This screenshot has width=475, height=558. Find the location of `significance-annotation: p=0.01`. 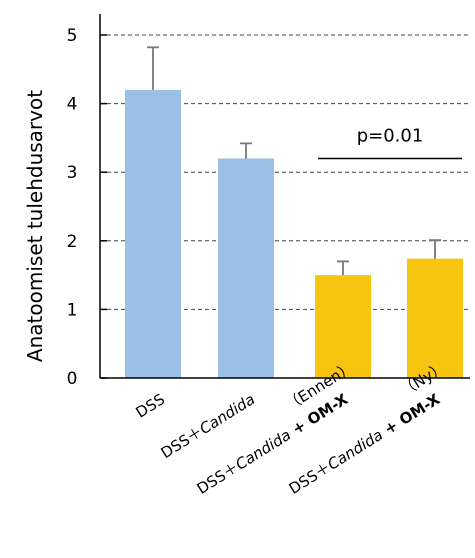

significance-annotation: p=0.01 is located at coordinates (390, 142).